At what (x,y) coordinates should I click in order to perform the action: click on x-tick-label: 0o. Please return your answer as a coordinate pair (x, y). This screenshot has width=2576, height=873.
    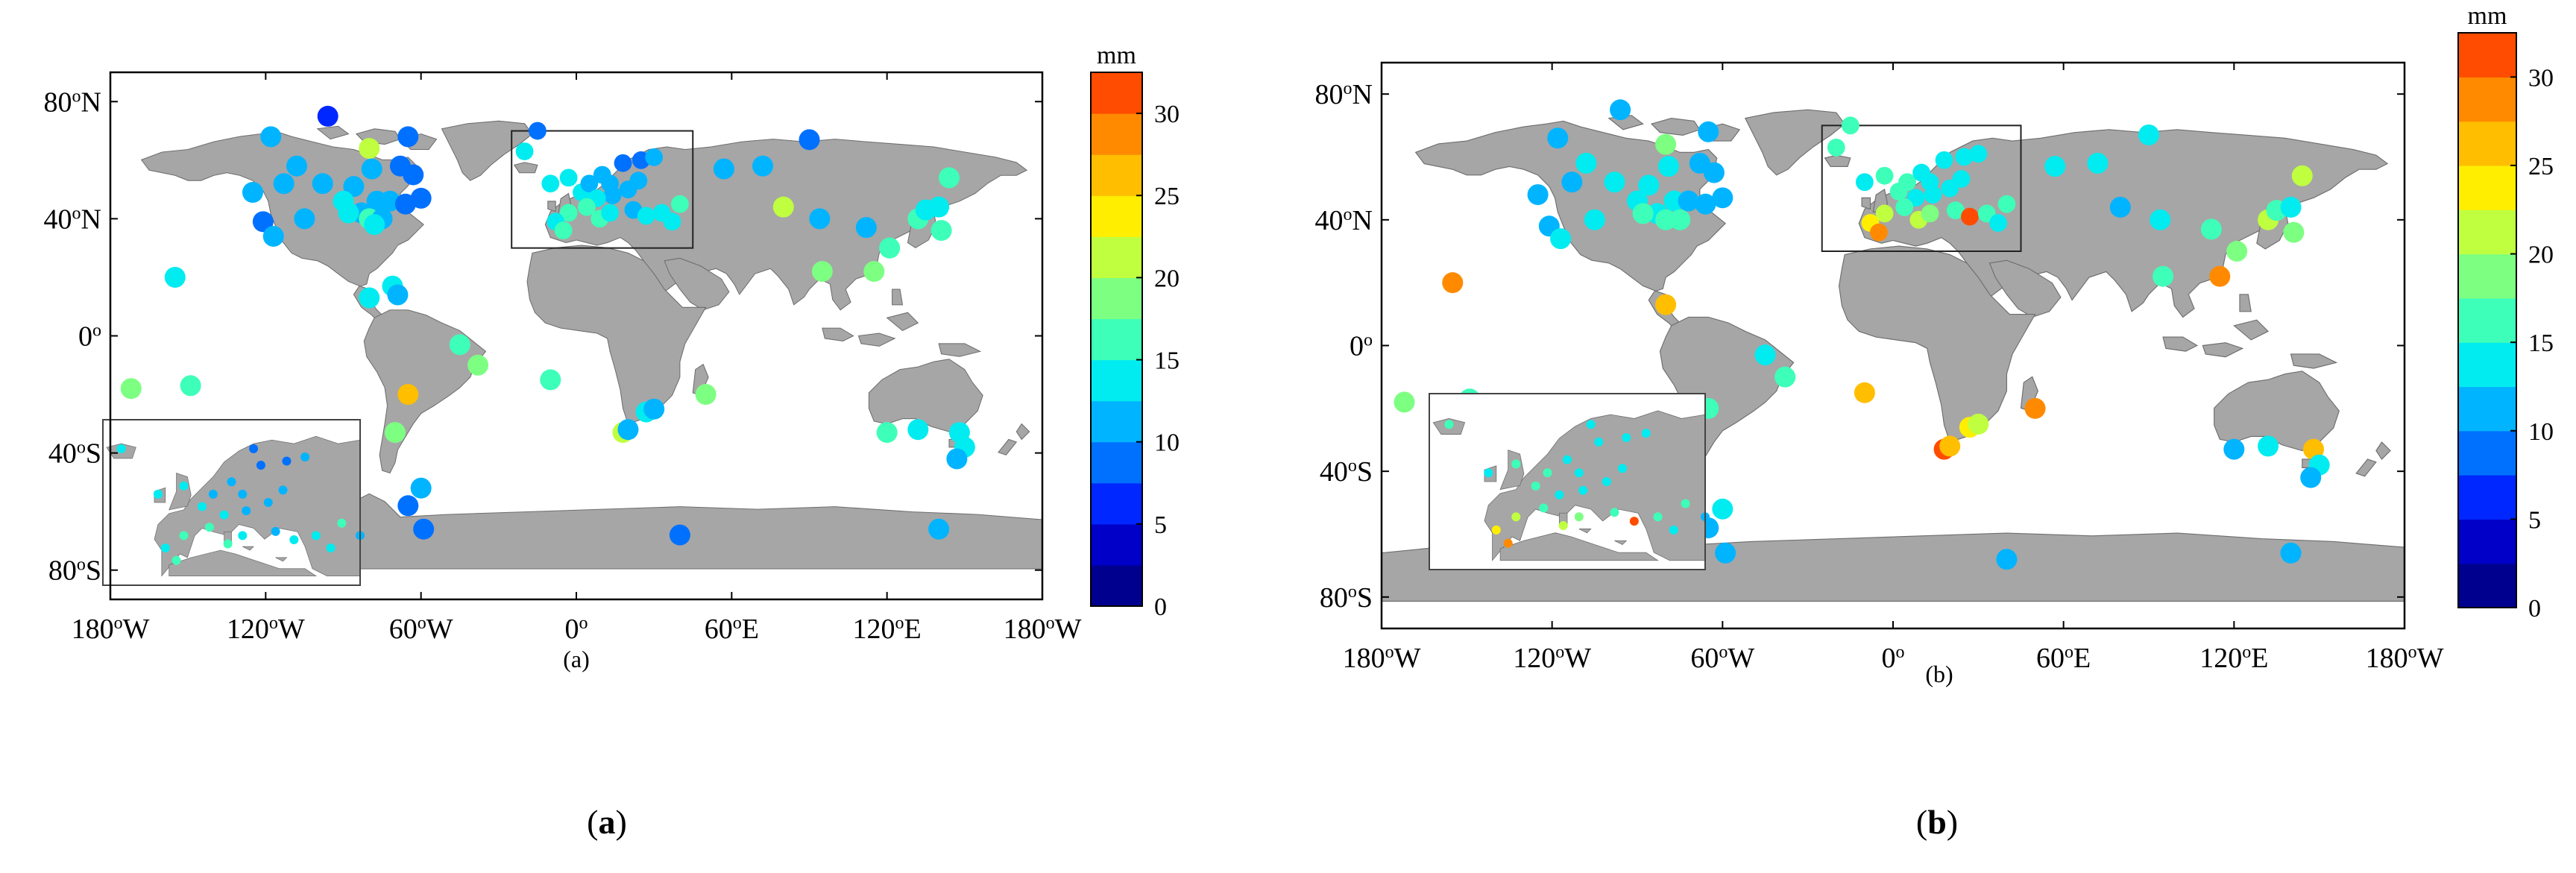
    Looking at the image, I should click on (576, 629).